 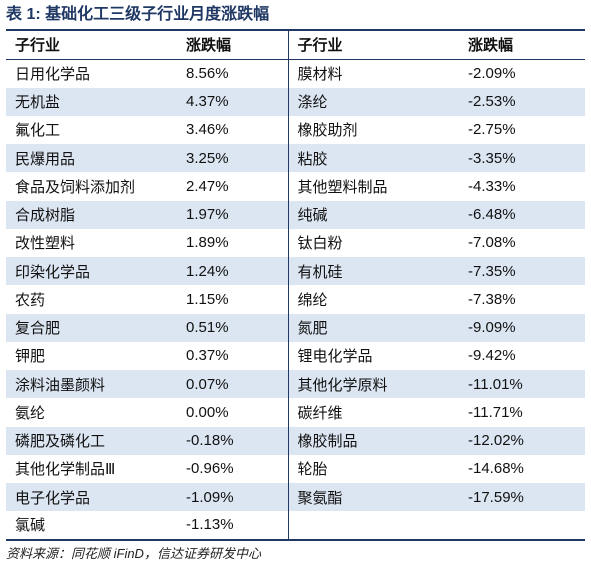 I want to click on subindustry-cell: 民爆用品, so click(x=89, y=158).